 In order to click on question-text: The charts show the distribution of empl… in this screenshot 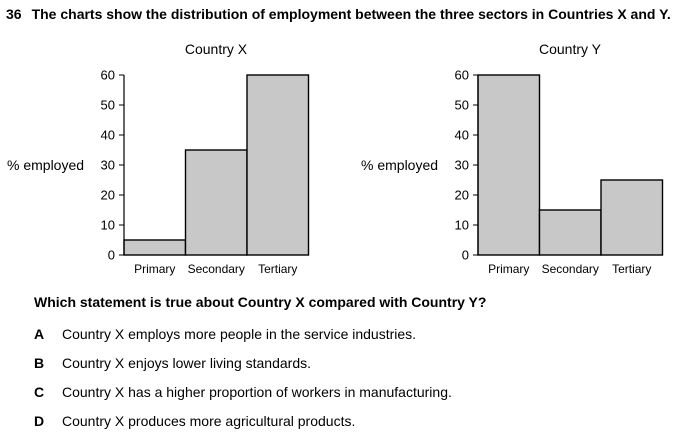, I will do `click(351, 14)`.